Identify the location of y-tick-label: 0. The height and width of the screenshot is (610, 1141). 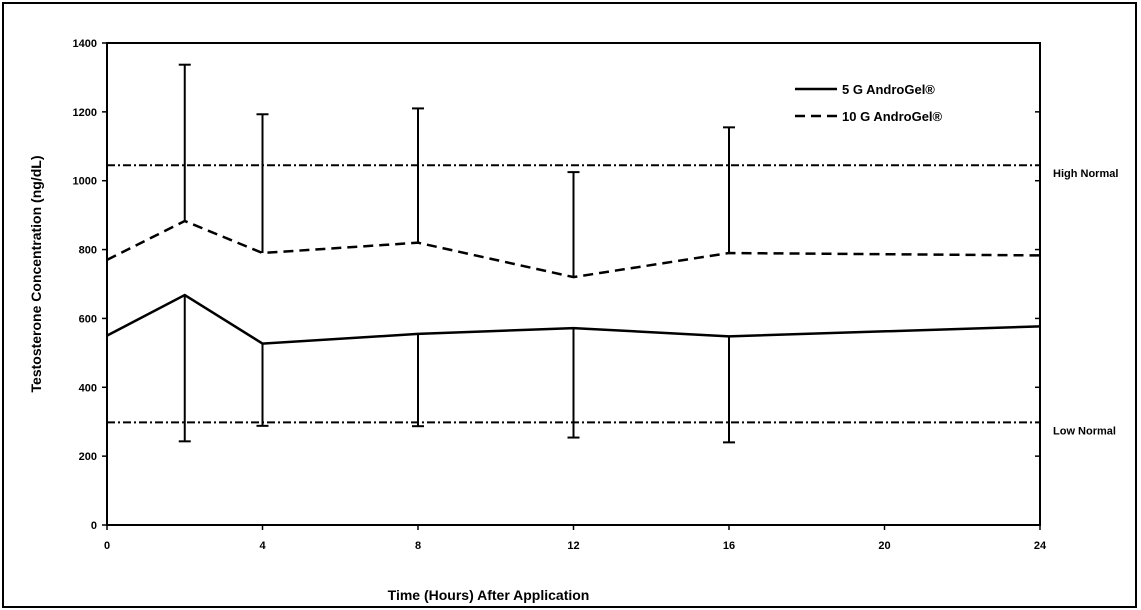
(94, 526).